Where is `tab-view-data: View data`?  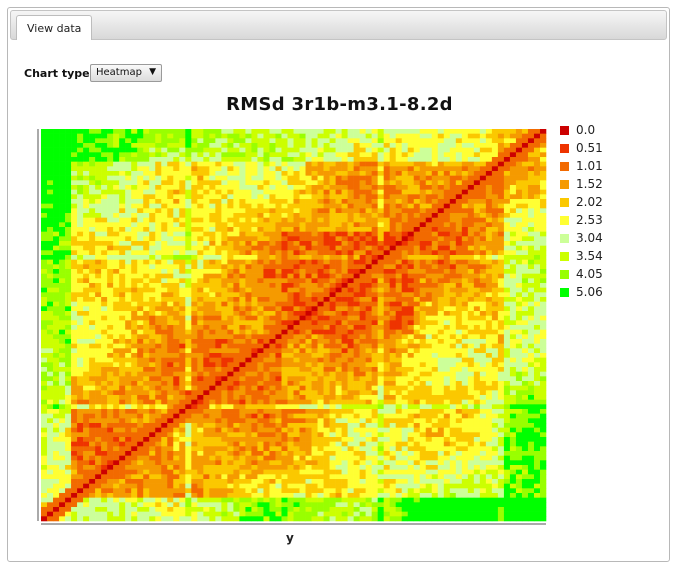
tab-view-data: View data is located at coordinates (54, 27).